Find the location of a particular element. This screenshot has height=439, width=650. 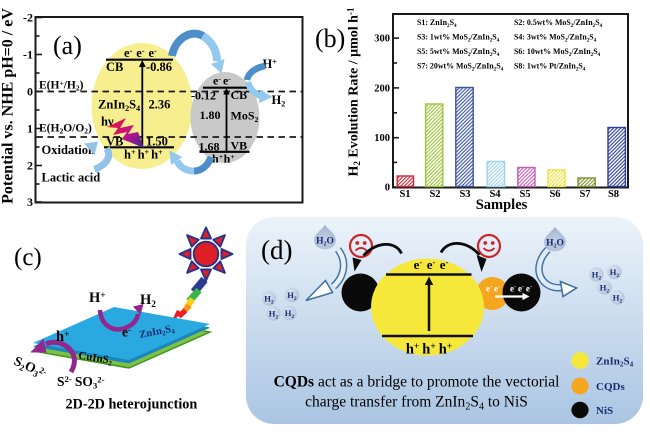

svg-text: (d) is located at coordinates (276, 250).